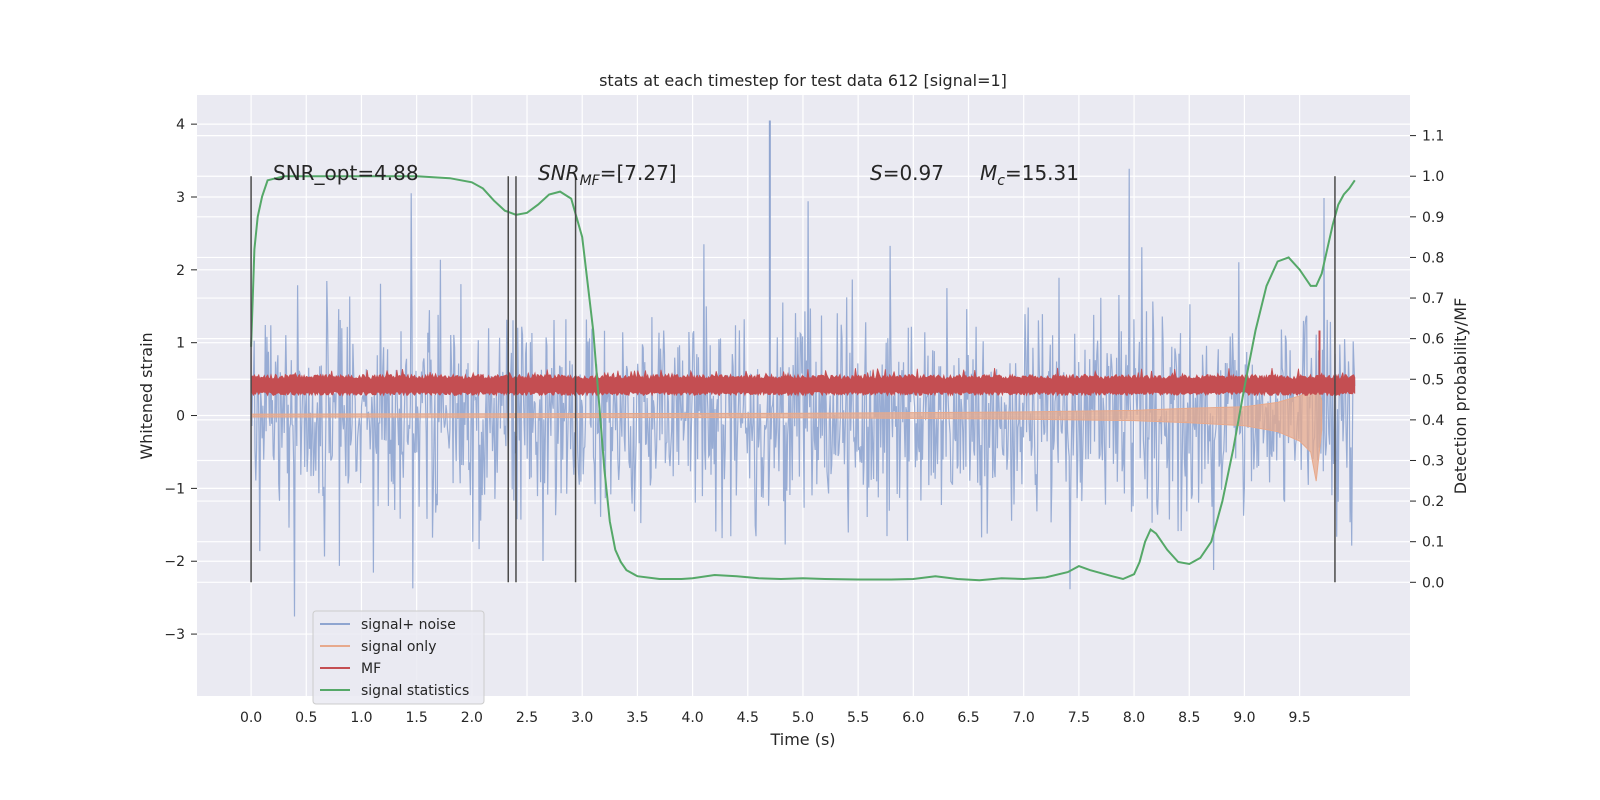 The image size is (1600, 800). I want to click on annotation-s: S=0.97, so click(907, 173).